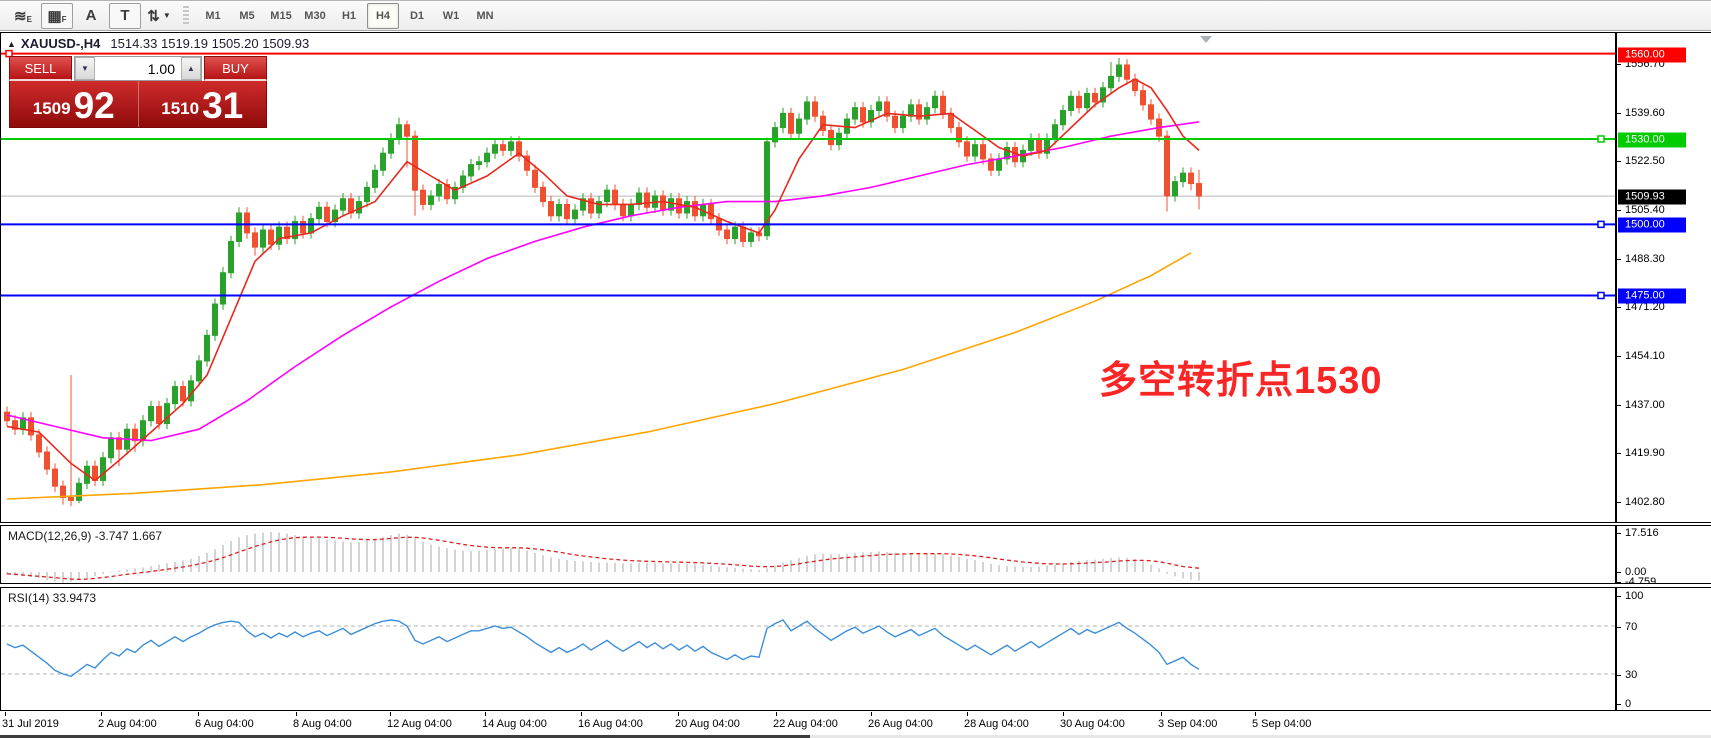 The width and height of the screenshot is (1711, 738). I want to click on axis-tick-label: 100, so click(1634, 596).